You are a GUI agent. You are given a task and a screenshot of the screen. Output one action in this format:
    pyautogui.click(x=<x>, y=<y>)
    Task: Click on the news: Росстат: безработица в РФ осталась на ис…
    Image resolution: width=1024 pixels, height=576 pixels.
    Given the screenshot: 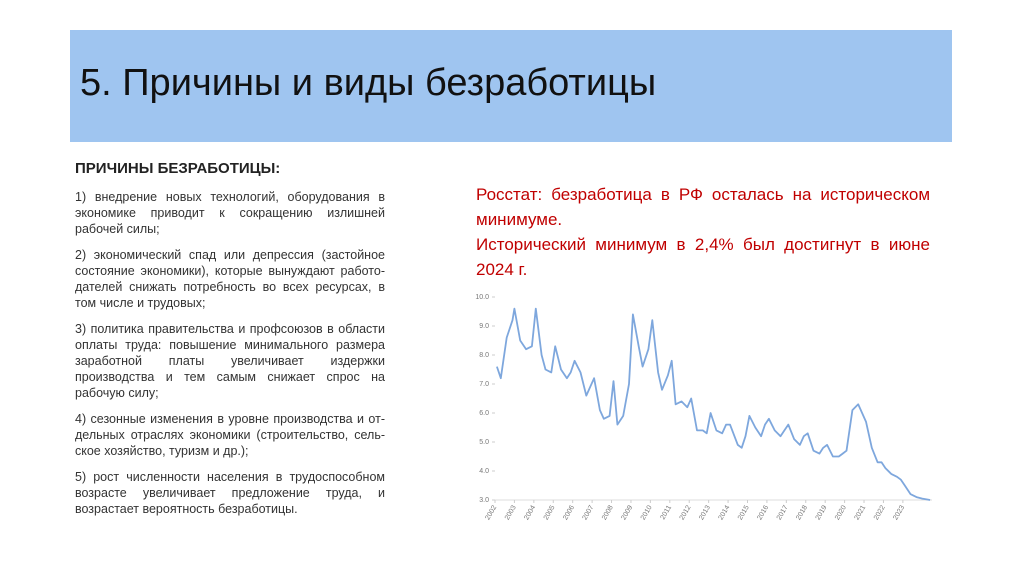 What is the action you would take?
    pyautogui.click(x=703, y=232)
    